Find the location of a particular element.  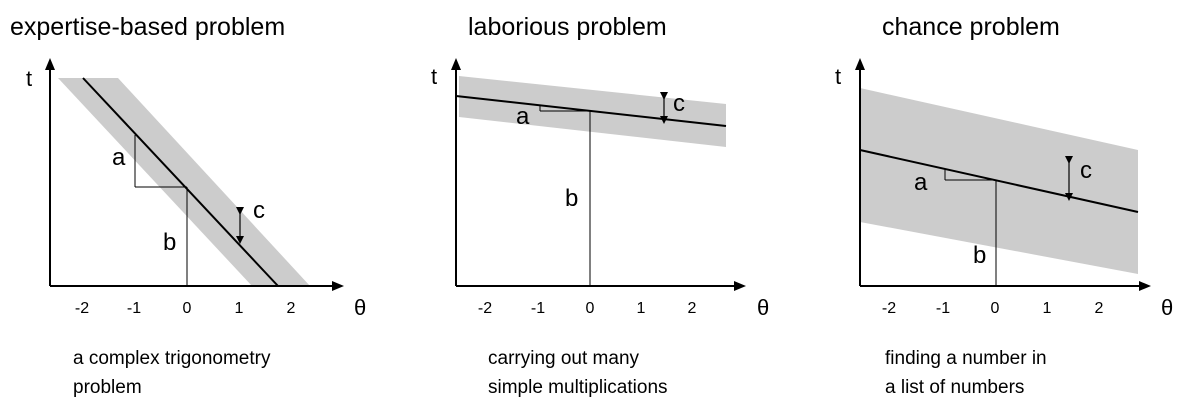

panel-title: expertise-based problem is located at coordinates (147, 27).